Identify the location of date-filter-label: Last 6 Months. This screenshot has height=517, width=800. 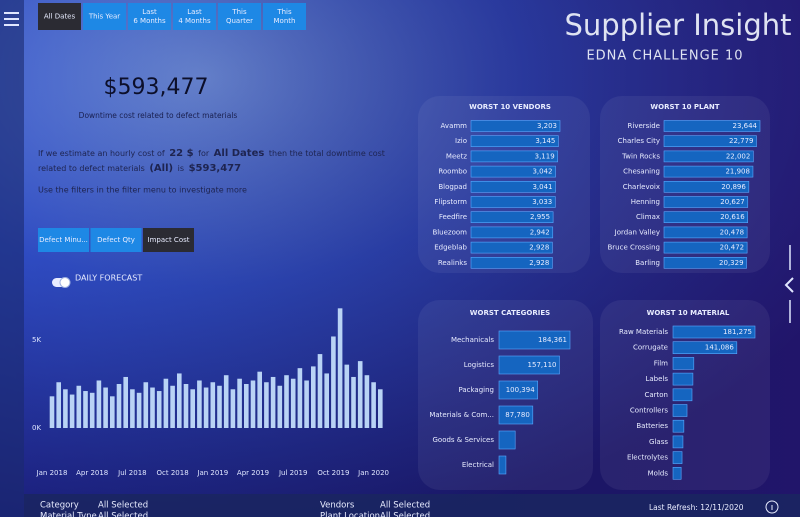
(149, 16).